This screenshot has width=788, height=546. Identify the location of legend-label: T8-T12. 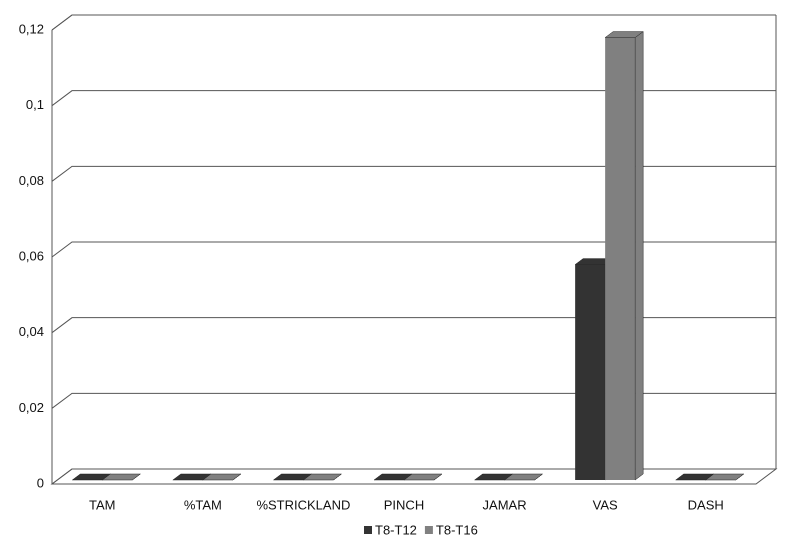
(396, 529).